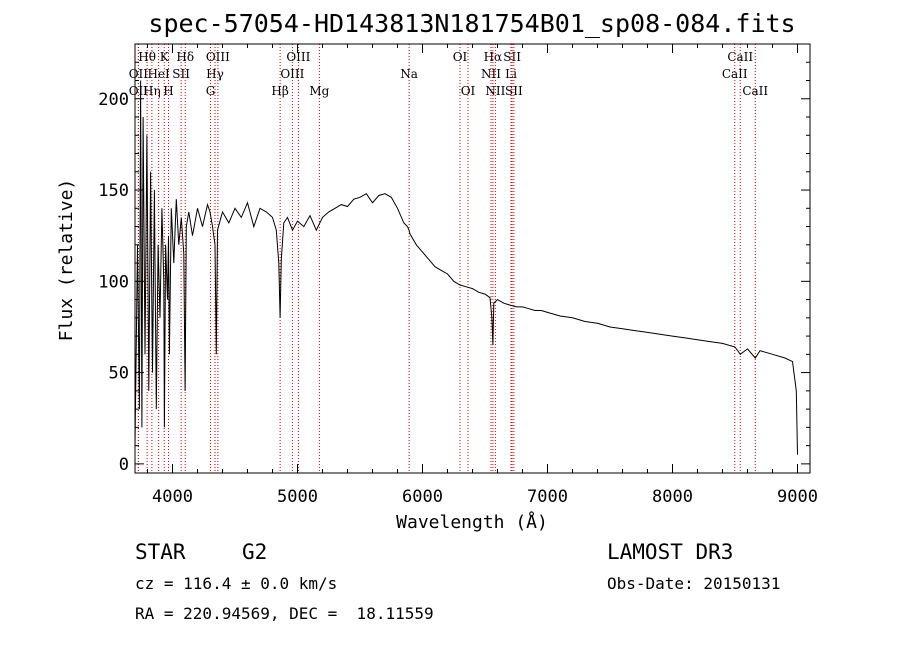  What do you see at coordinates (172, 497) in the screenshot?
I see `x-tick-label: 4000` at bounding box center [172, 497].